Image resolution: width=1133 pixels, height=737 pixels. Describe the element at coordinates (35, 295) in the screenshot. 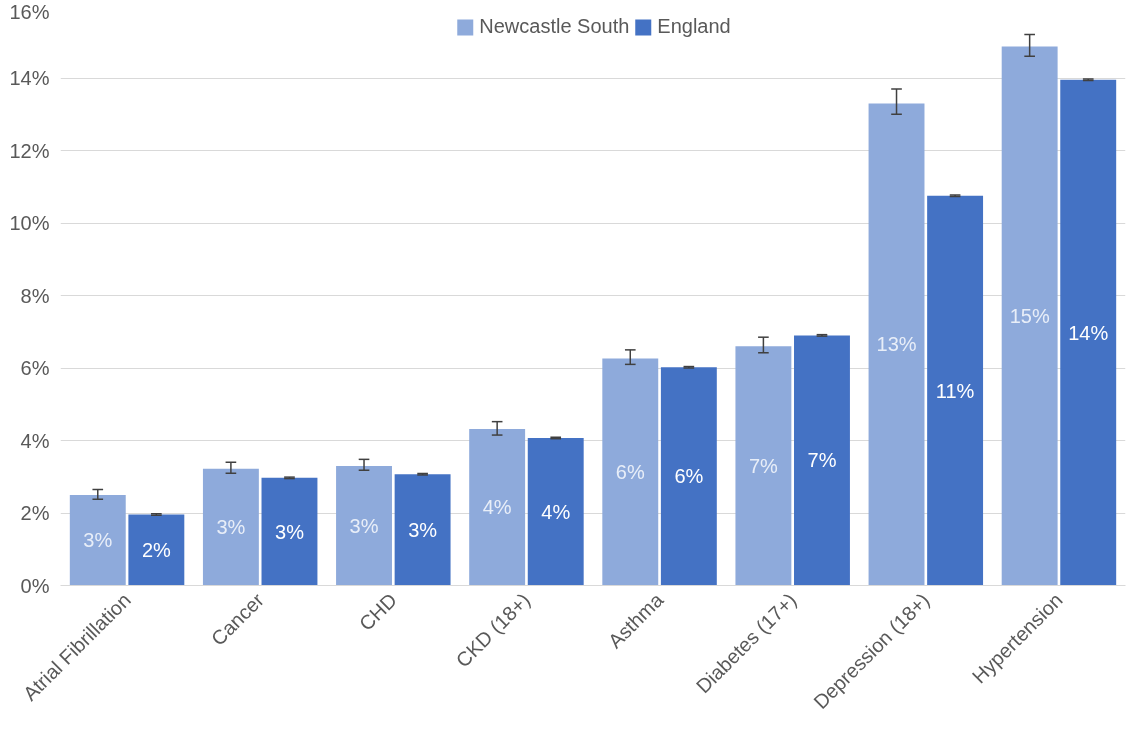

I see `y-tick-label: 8%` at that location.